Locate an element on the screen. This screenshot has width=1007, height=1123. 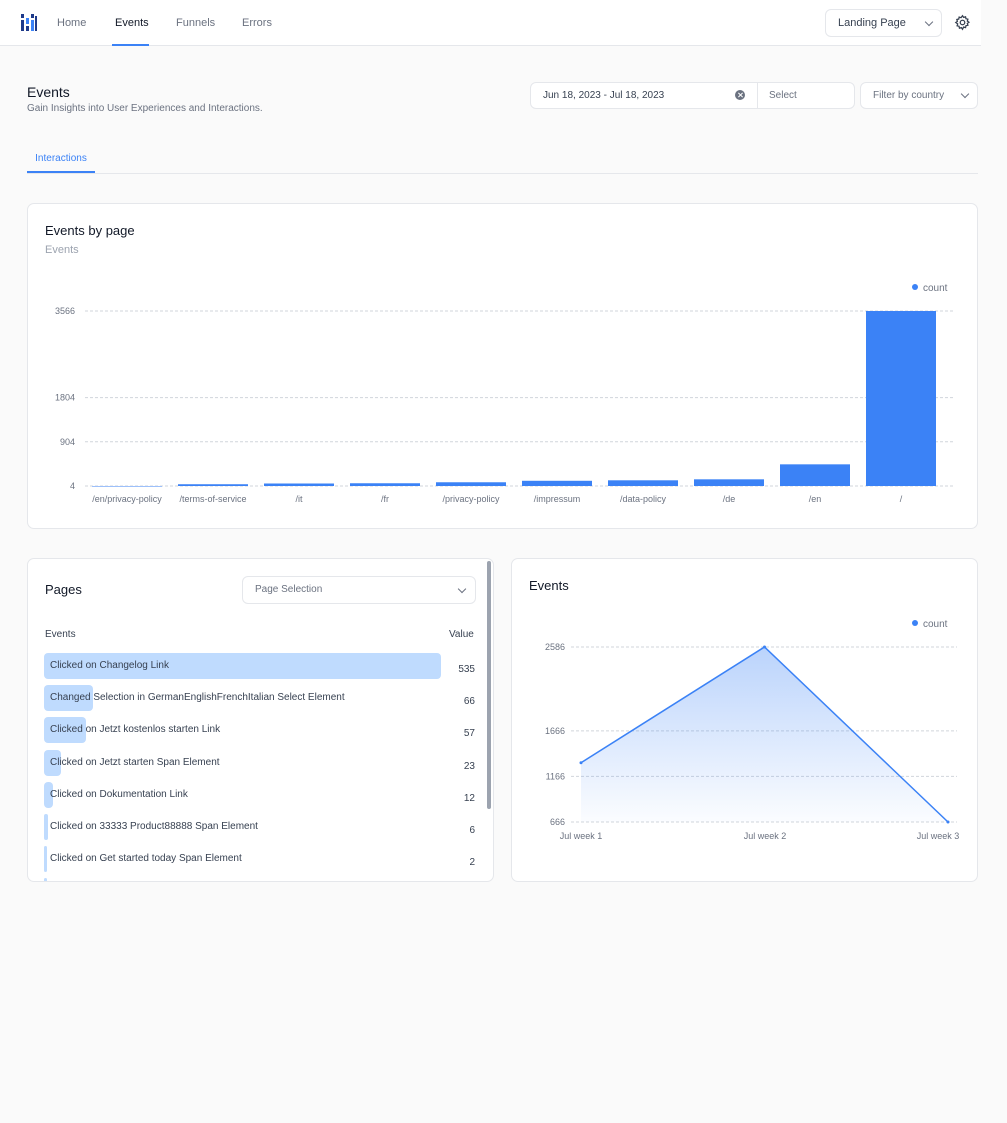
events-by-page-subtitle: Events is located at coordinates (62, 250).